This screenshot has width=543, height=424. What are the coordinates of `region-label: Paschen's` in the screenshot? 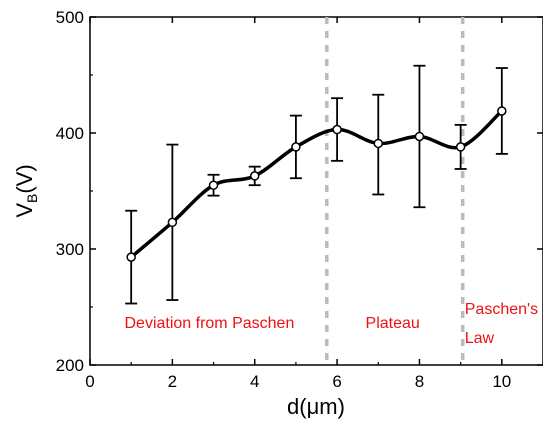 It's located at (501, 309).